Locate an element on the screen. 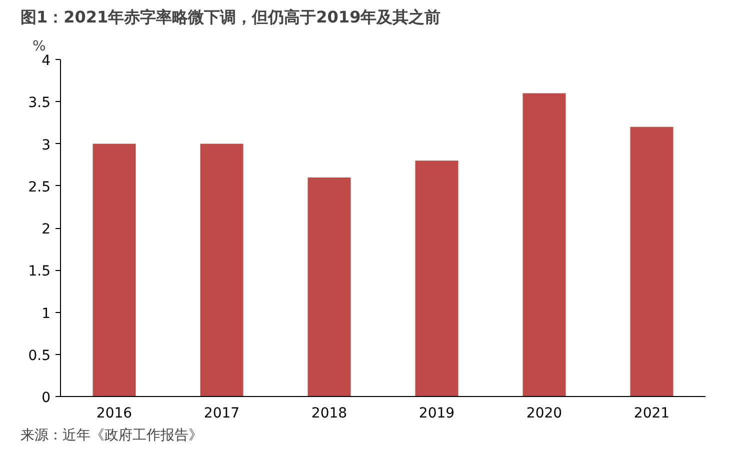 This screenshot has height=454, width=752. source-note: 来源：近年《政府工作报告》 is located at coordinates (111, 436).